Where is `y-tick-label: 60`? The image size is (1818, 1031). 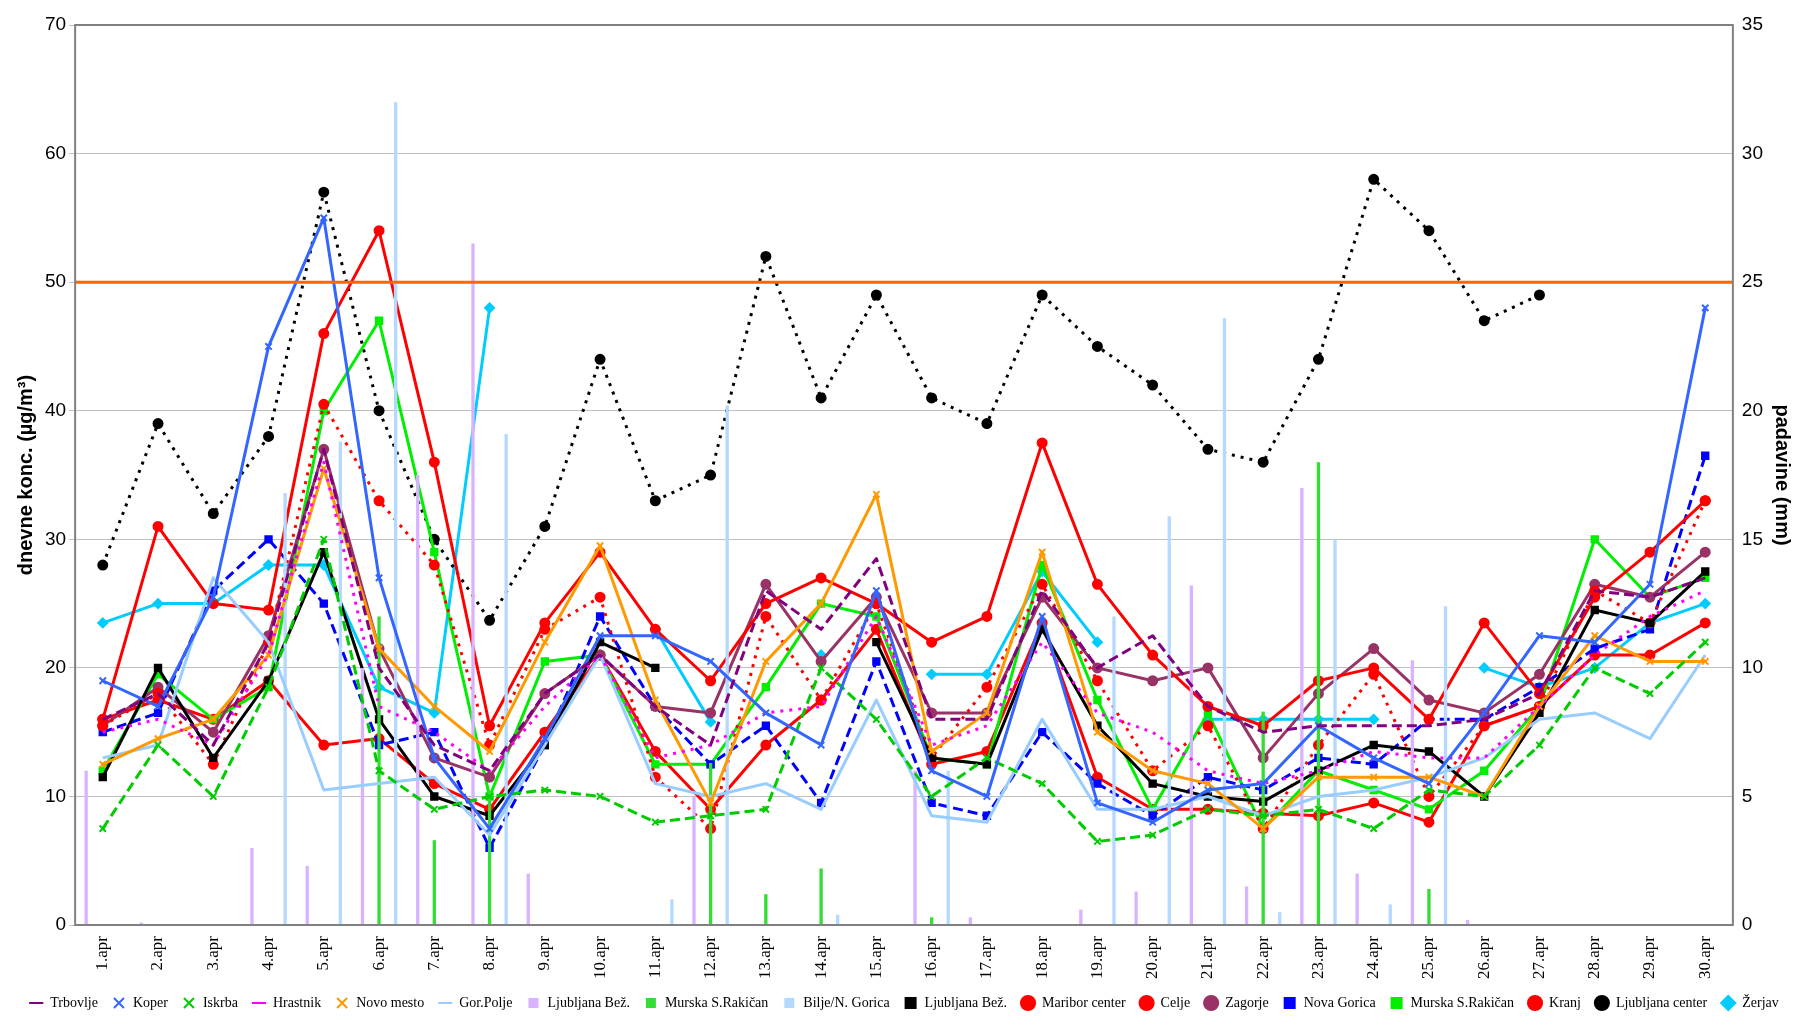 y-tick-label: 60 is located at coordinates (55, 152).